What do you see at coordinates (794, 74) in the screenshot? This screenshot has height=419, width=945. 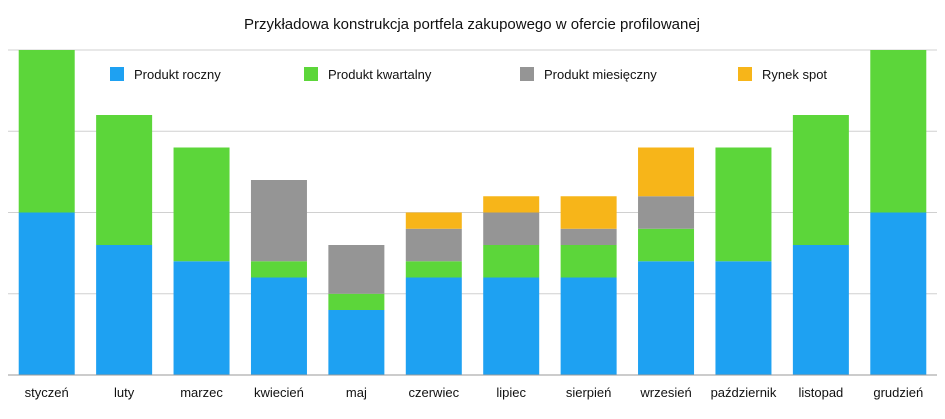 I see `legend-label: Rynek spot` at bounding box center [794, 74].